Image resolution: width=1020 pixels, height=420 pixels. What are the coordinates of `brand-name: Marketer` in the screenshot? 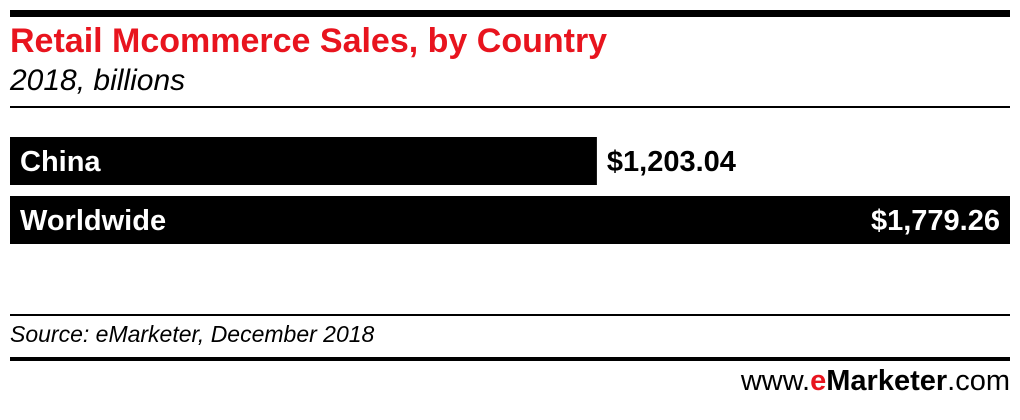 It's located at (887, 381).